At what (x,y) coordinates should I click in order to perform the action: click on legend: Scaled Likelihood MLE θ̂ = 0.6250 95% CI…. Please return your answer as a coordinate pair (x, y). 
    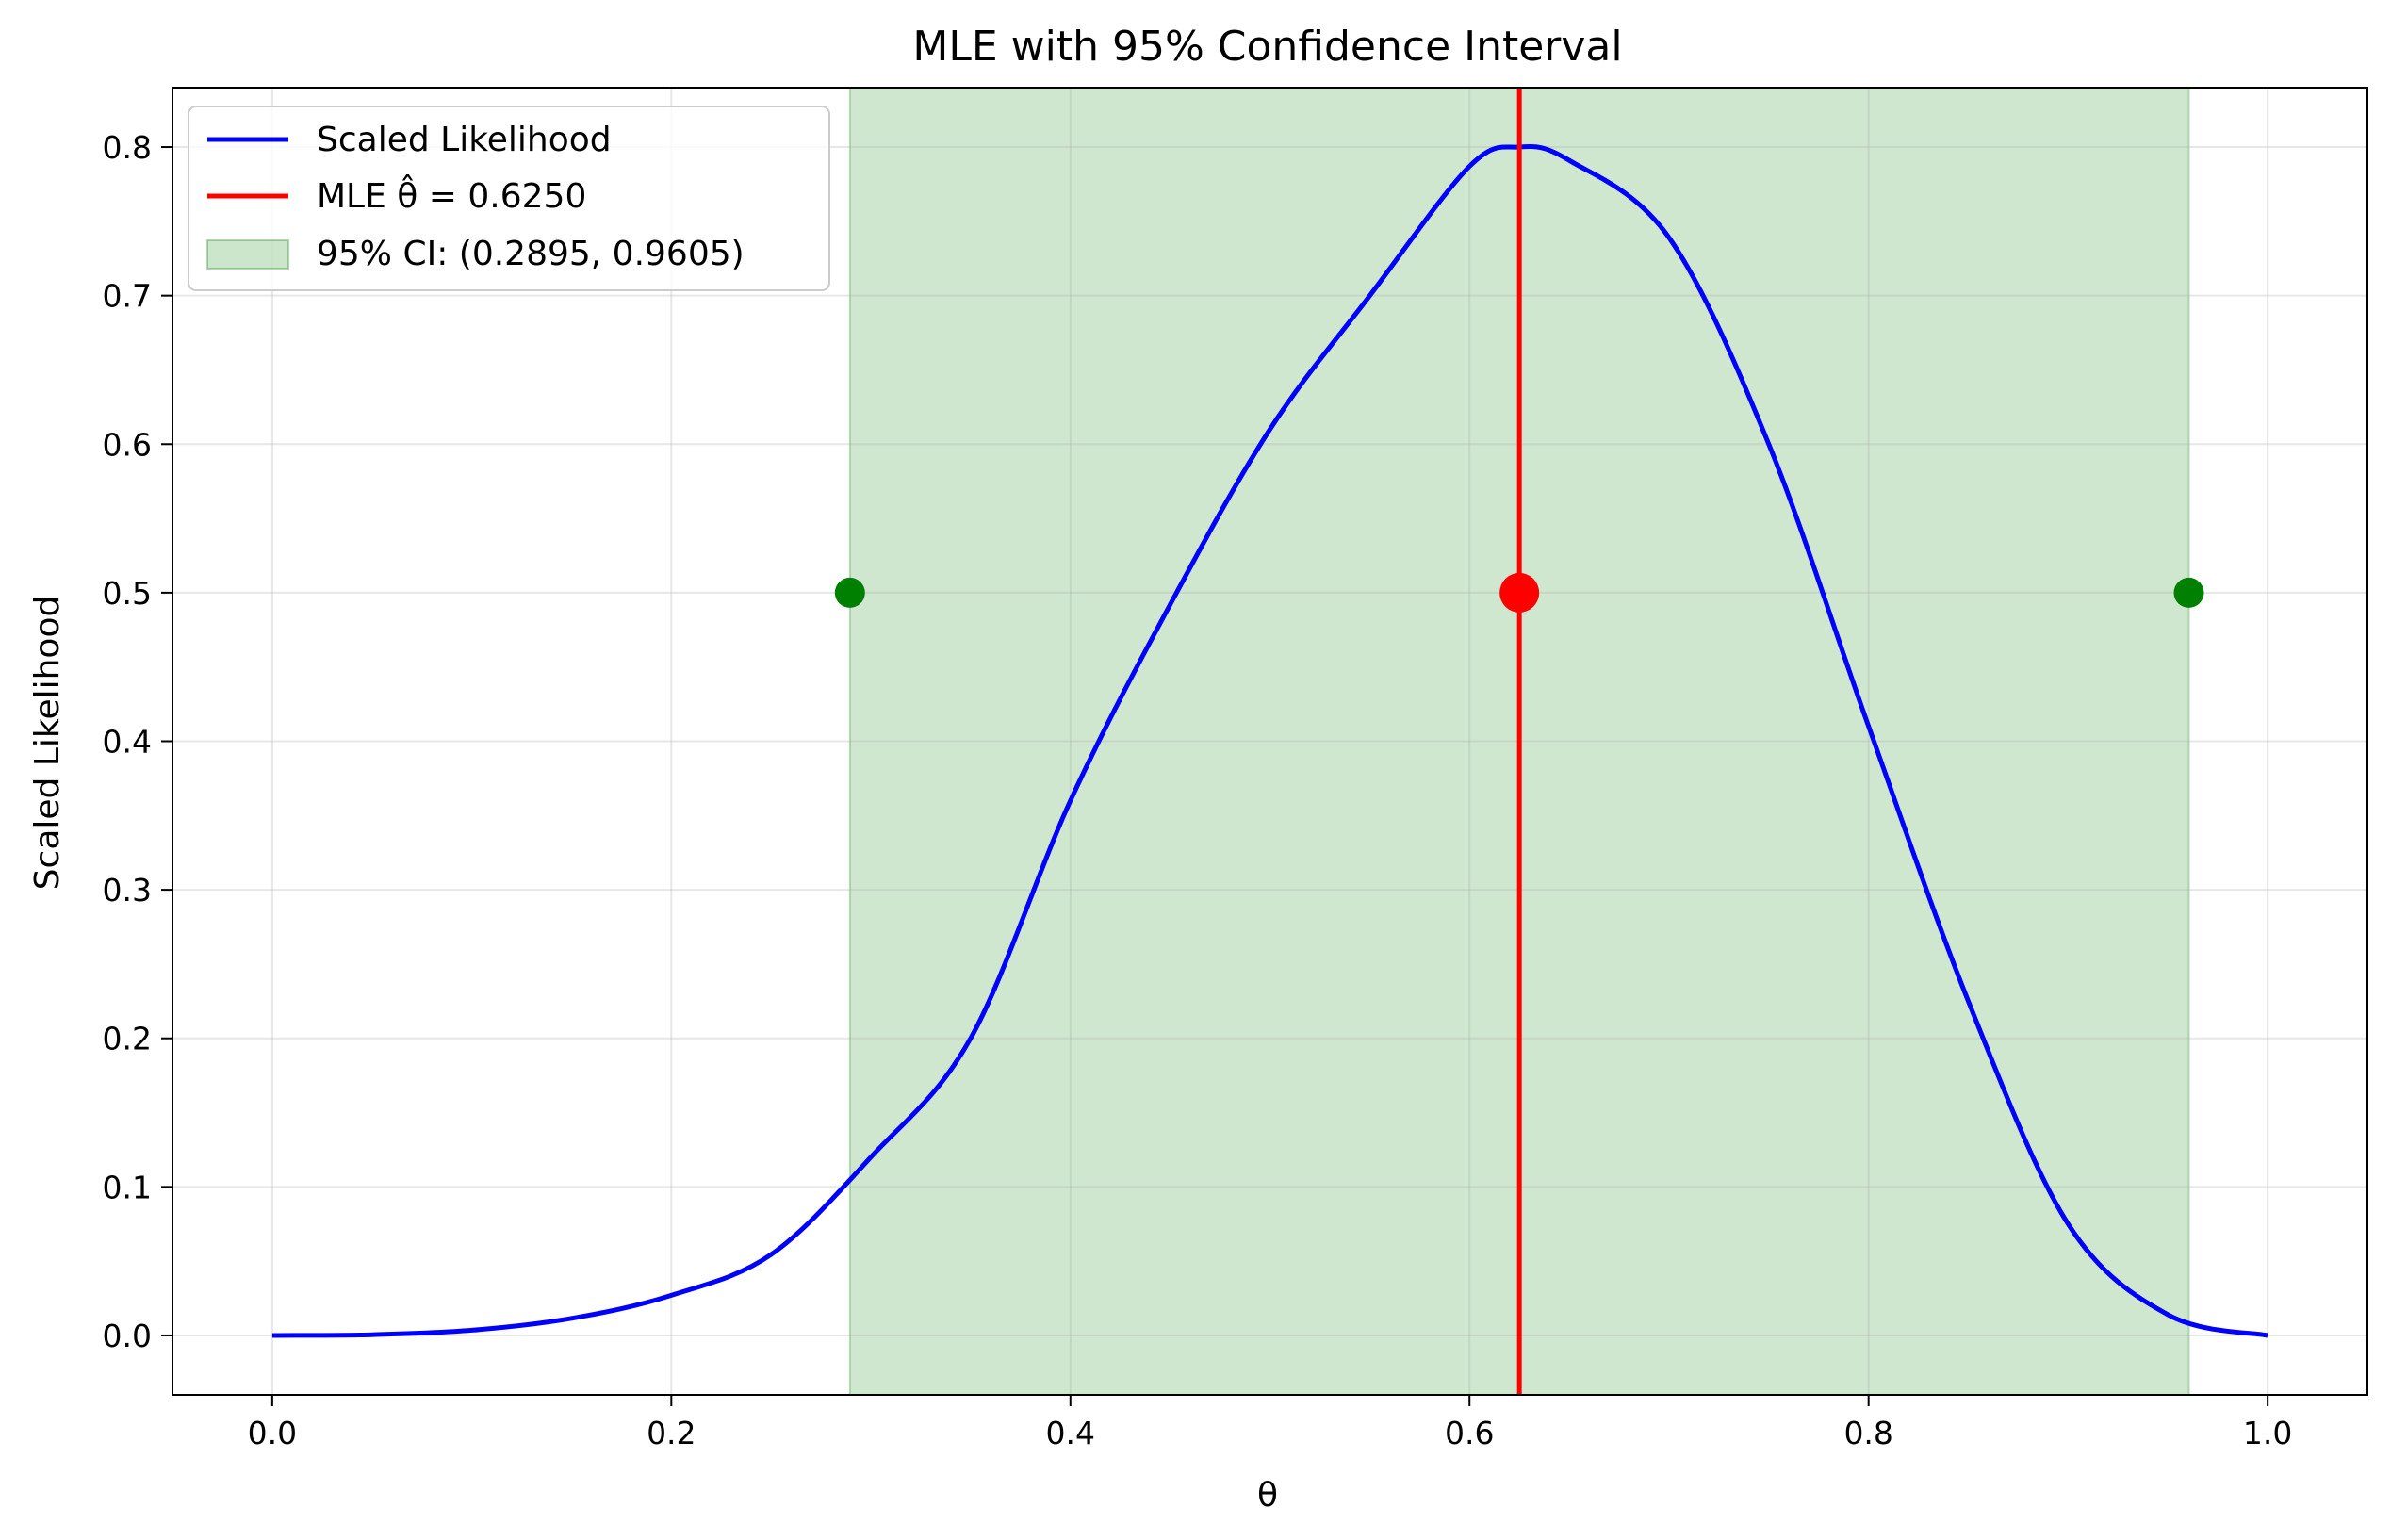
    Looking at the image, I should click on (509, 198).